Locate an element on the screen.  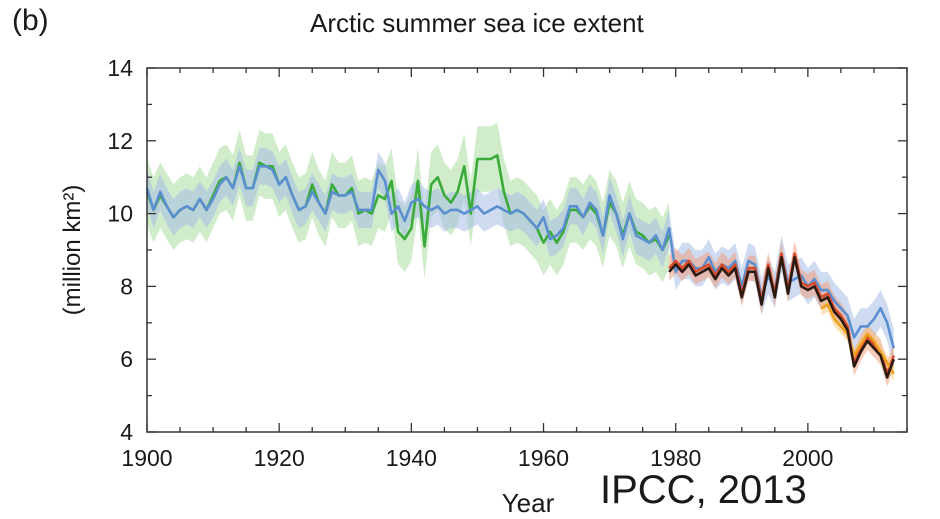
series-2-line is located at coordinates (782, 314).